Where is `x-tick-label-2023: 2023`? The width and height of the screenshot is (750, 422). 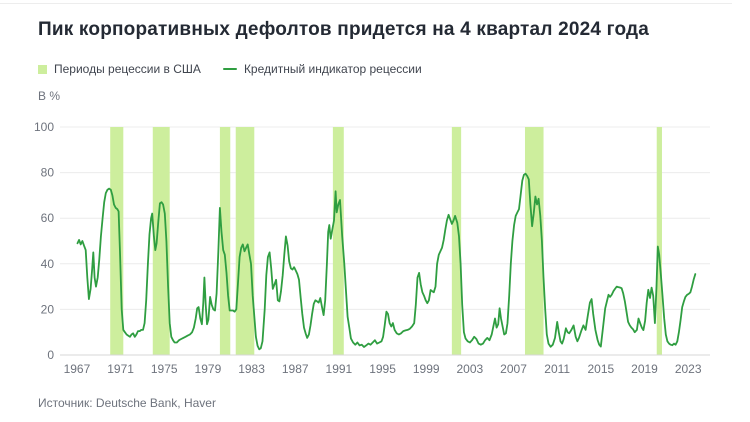
x-tick-label-2023: 2023 is located at coordinates (688, 369).